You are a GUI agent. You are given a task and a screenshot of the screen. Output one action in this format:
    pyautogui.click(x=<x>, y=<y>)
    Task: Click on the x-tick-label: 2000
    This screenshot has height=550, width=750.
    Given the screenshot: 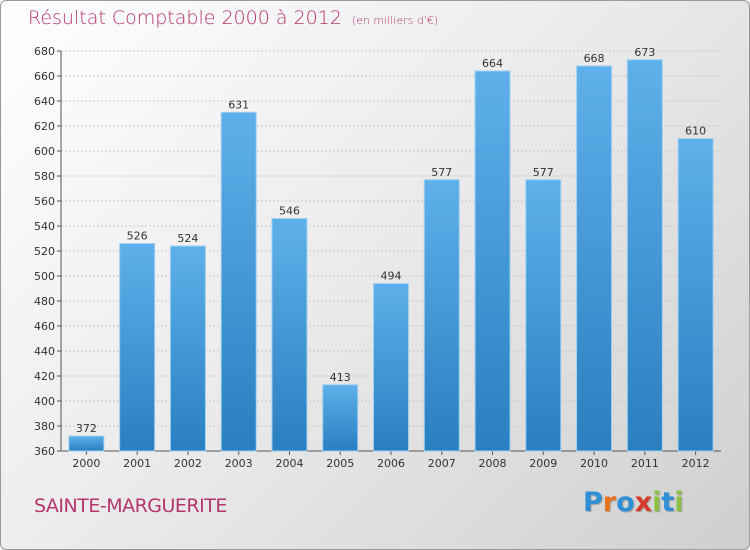 What is the action you would take?
    pyautogui.click(x=86, y=463)
    